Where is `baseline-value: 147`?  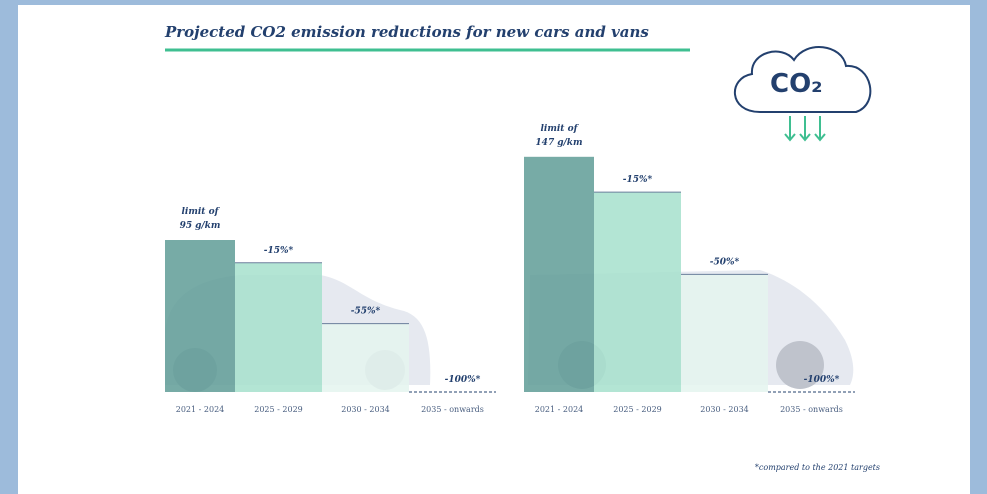
baseline-value: 147 is located at coordinates (545, 143).